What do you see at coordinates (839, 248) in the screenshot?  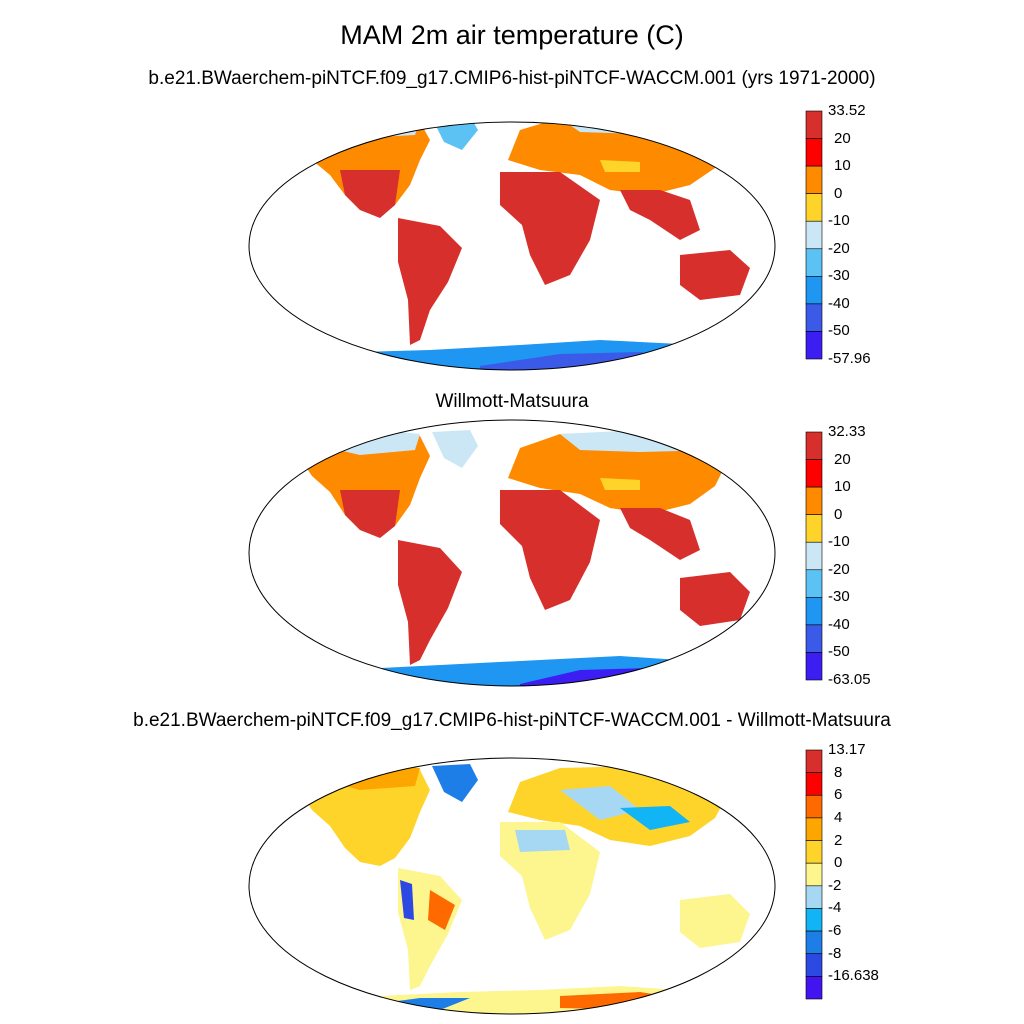 I see `colorbar-1-label: -20` at bounding box center [839, 248].